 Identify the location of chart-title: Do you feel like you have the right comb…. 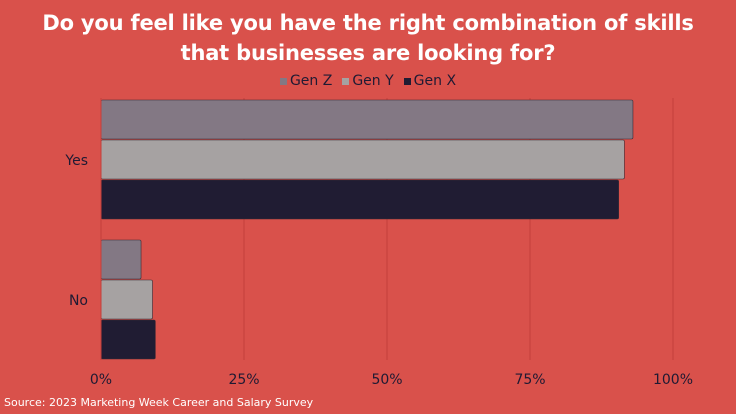
(368, 38).